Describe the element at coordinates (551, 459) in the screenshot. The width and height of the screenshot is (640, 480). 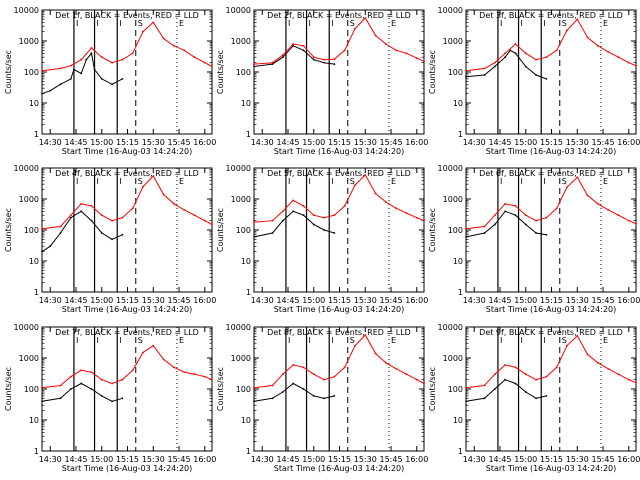
I see `x-tick-label: 15:15` at that location.